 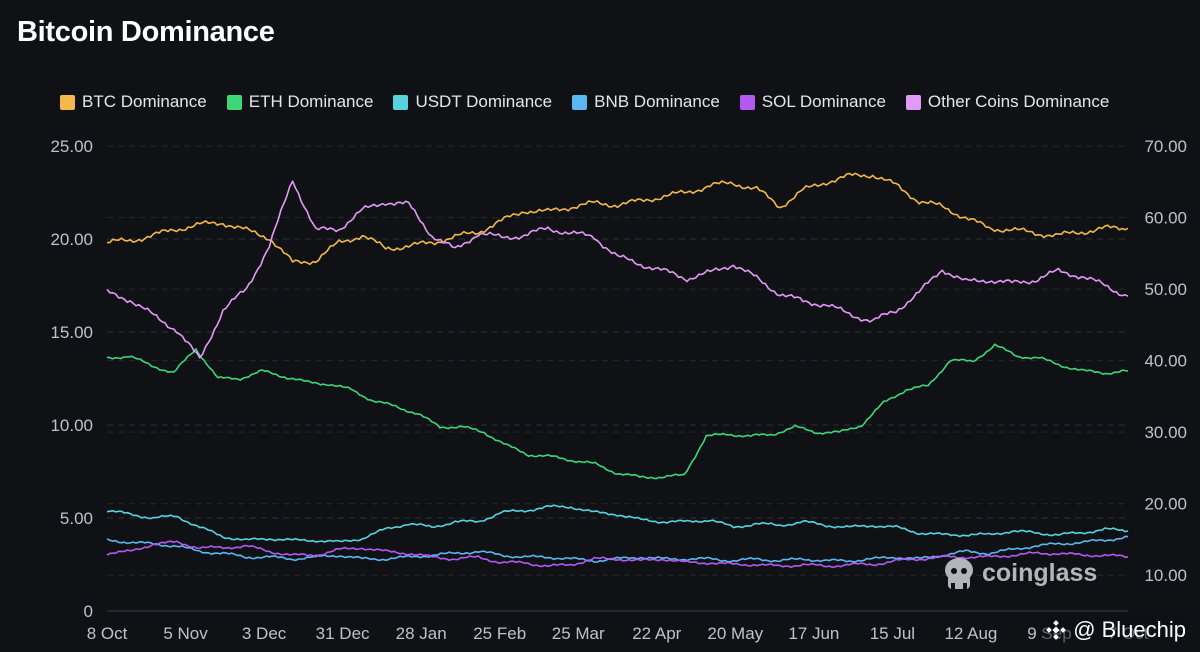 What do you see at coordinates (578, 633) in the screenshot?
I see `x-tick-label: 25 Mar` at bounding box center [578, 633].